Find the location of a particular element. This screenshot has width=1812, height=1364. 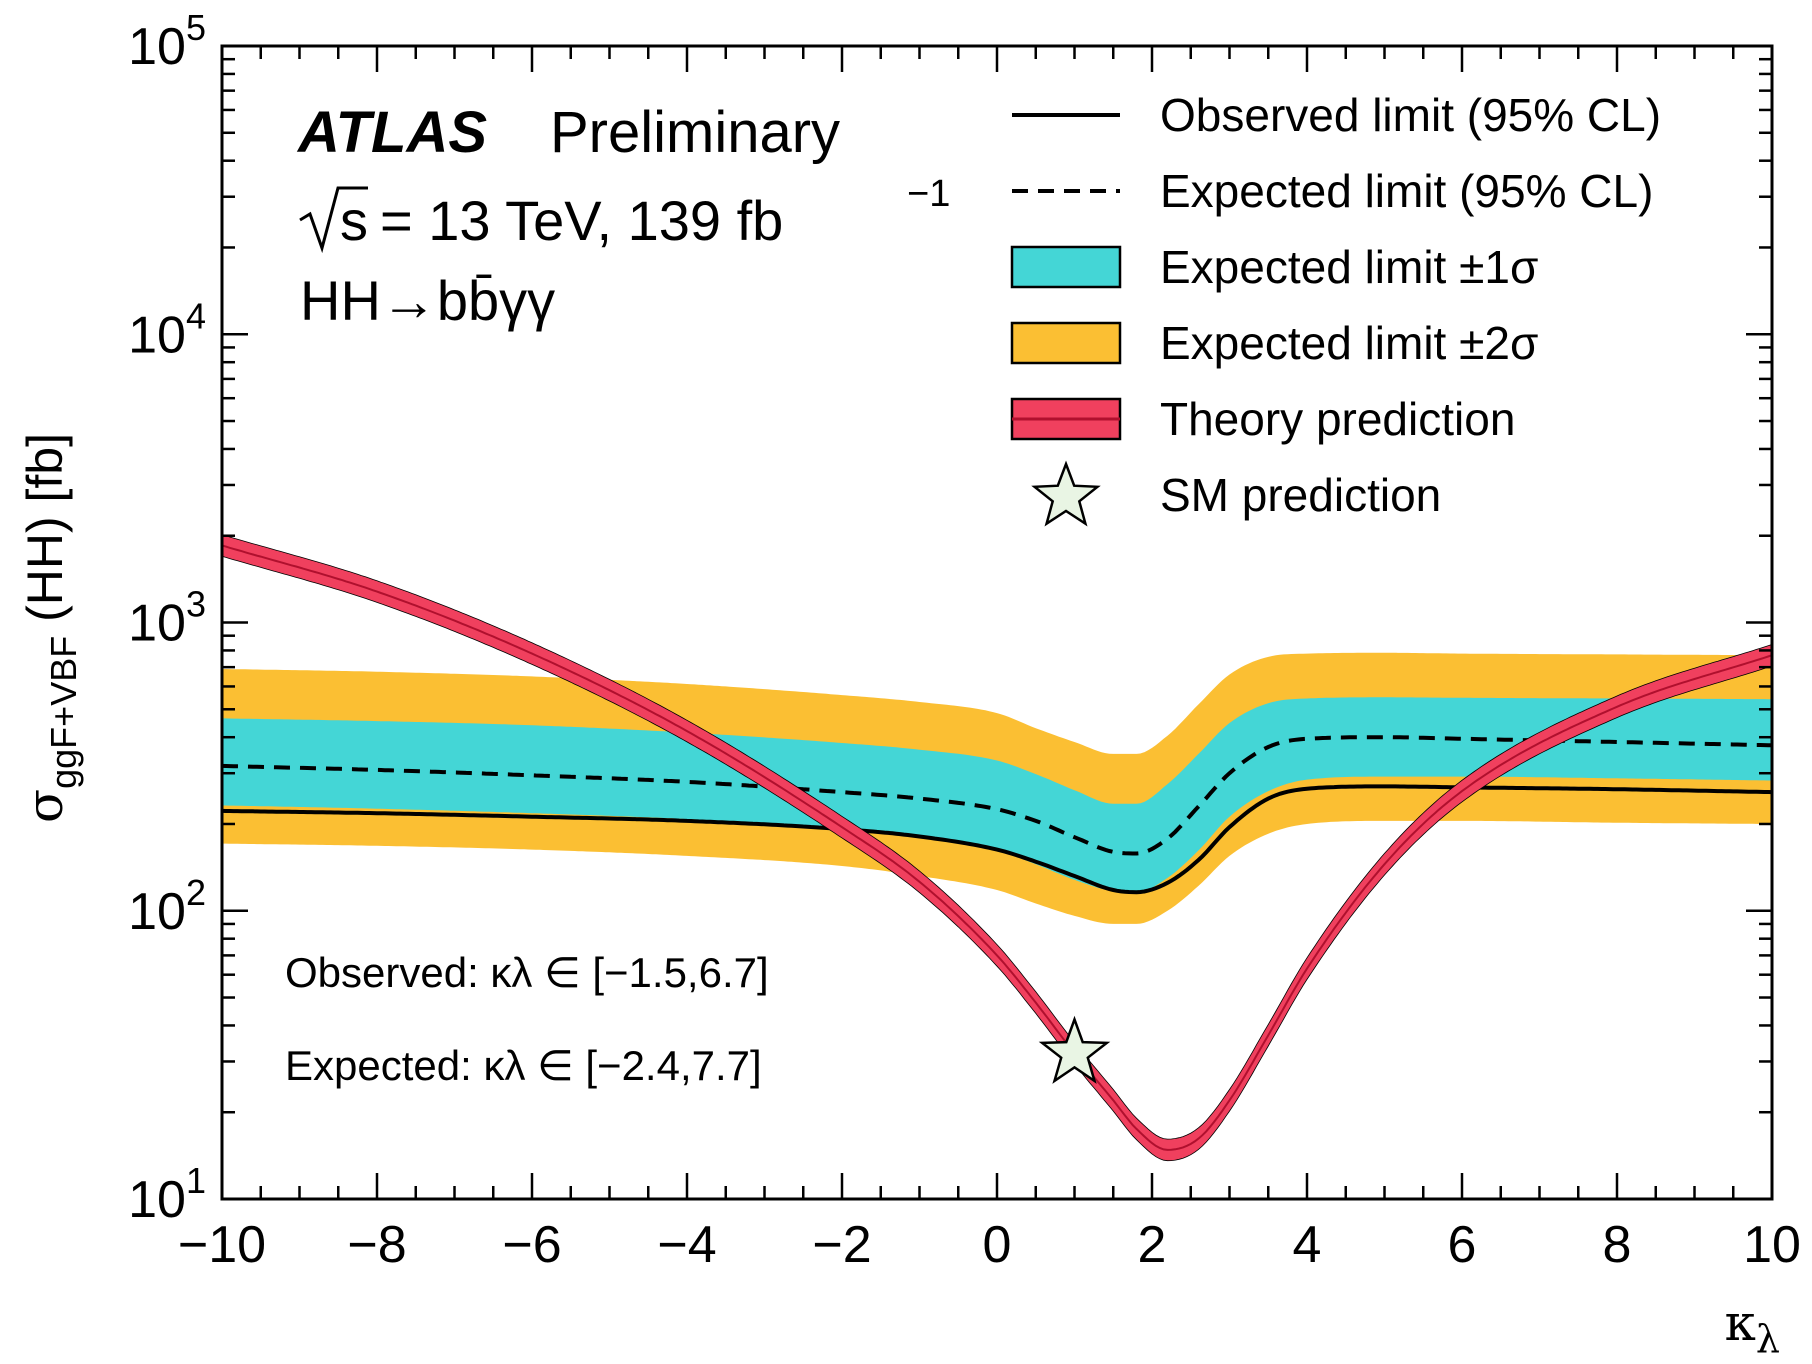

legend-entry: Expected limit ±2σ is located at coordinates (1274, 343).